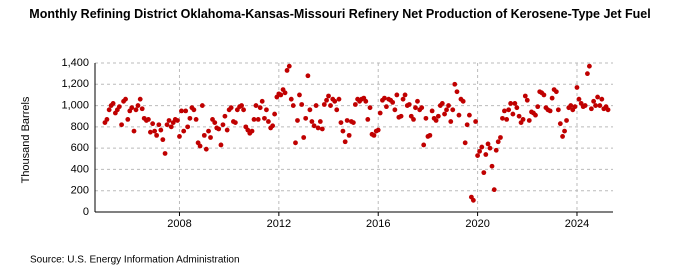 The height and width of the screenshot is (275, 675). Describe the element at coordinates (75, 105) in the screenshot. I see `y-tick-label: 1,000` at that location.